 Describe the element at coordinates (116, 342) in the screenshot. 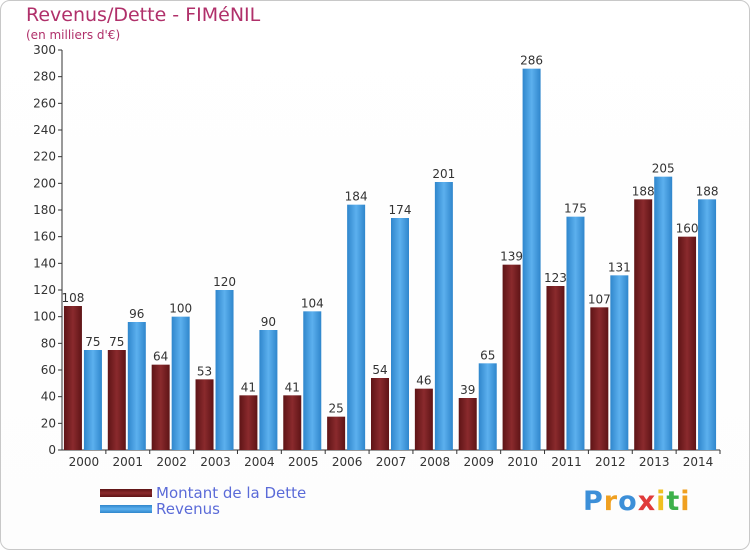

I see `value-label-debt: 75` at that location.